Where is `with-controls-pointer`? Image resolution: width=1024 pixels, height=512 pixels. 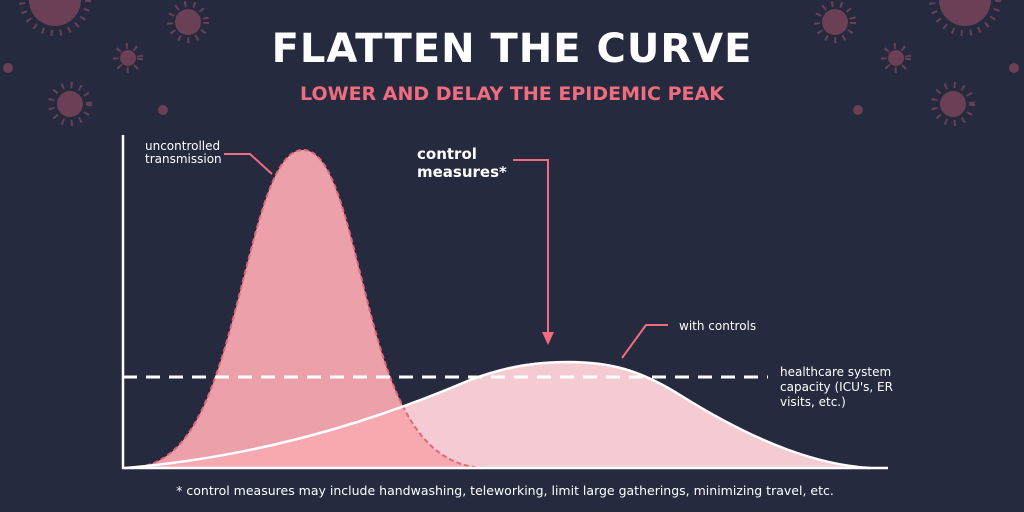 with-controls-pointer is located at coordinates (644, 341).